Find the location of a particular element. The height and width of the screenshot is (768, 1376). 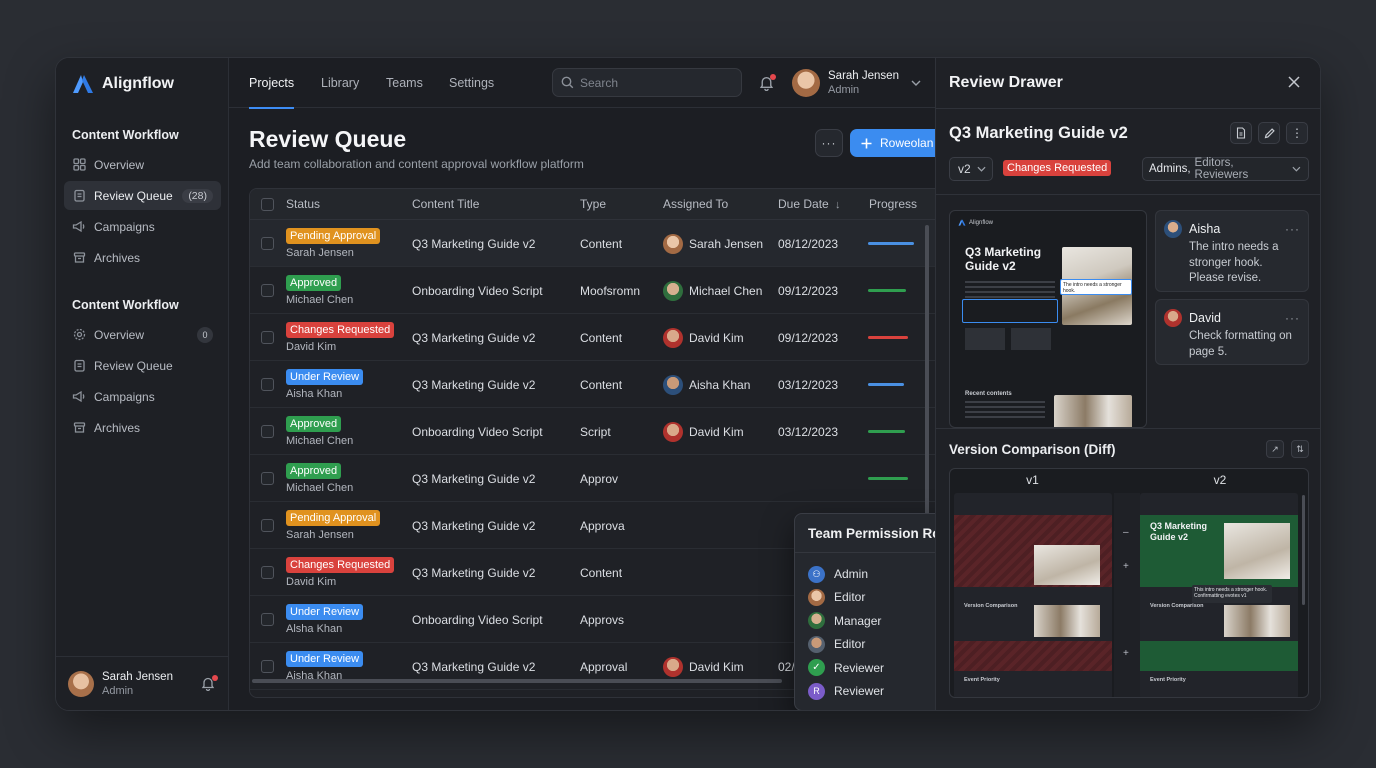

document-button is located at coordinates (1241, 133).